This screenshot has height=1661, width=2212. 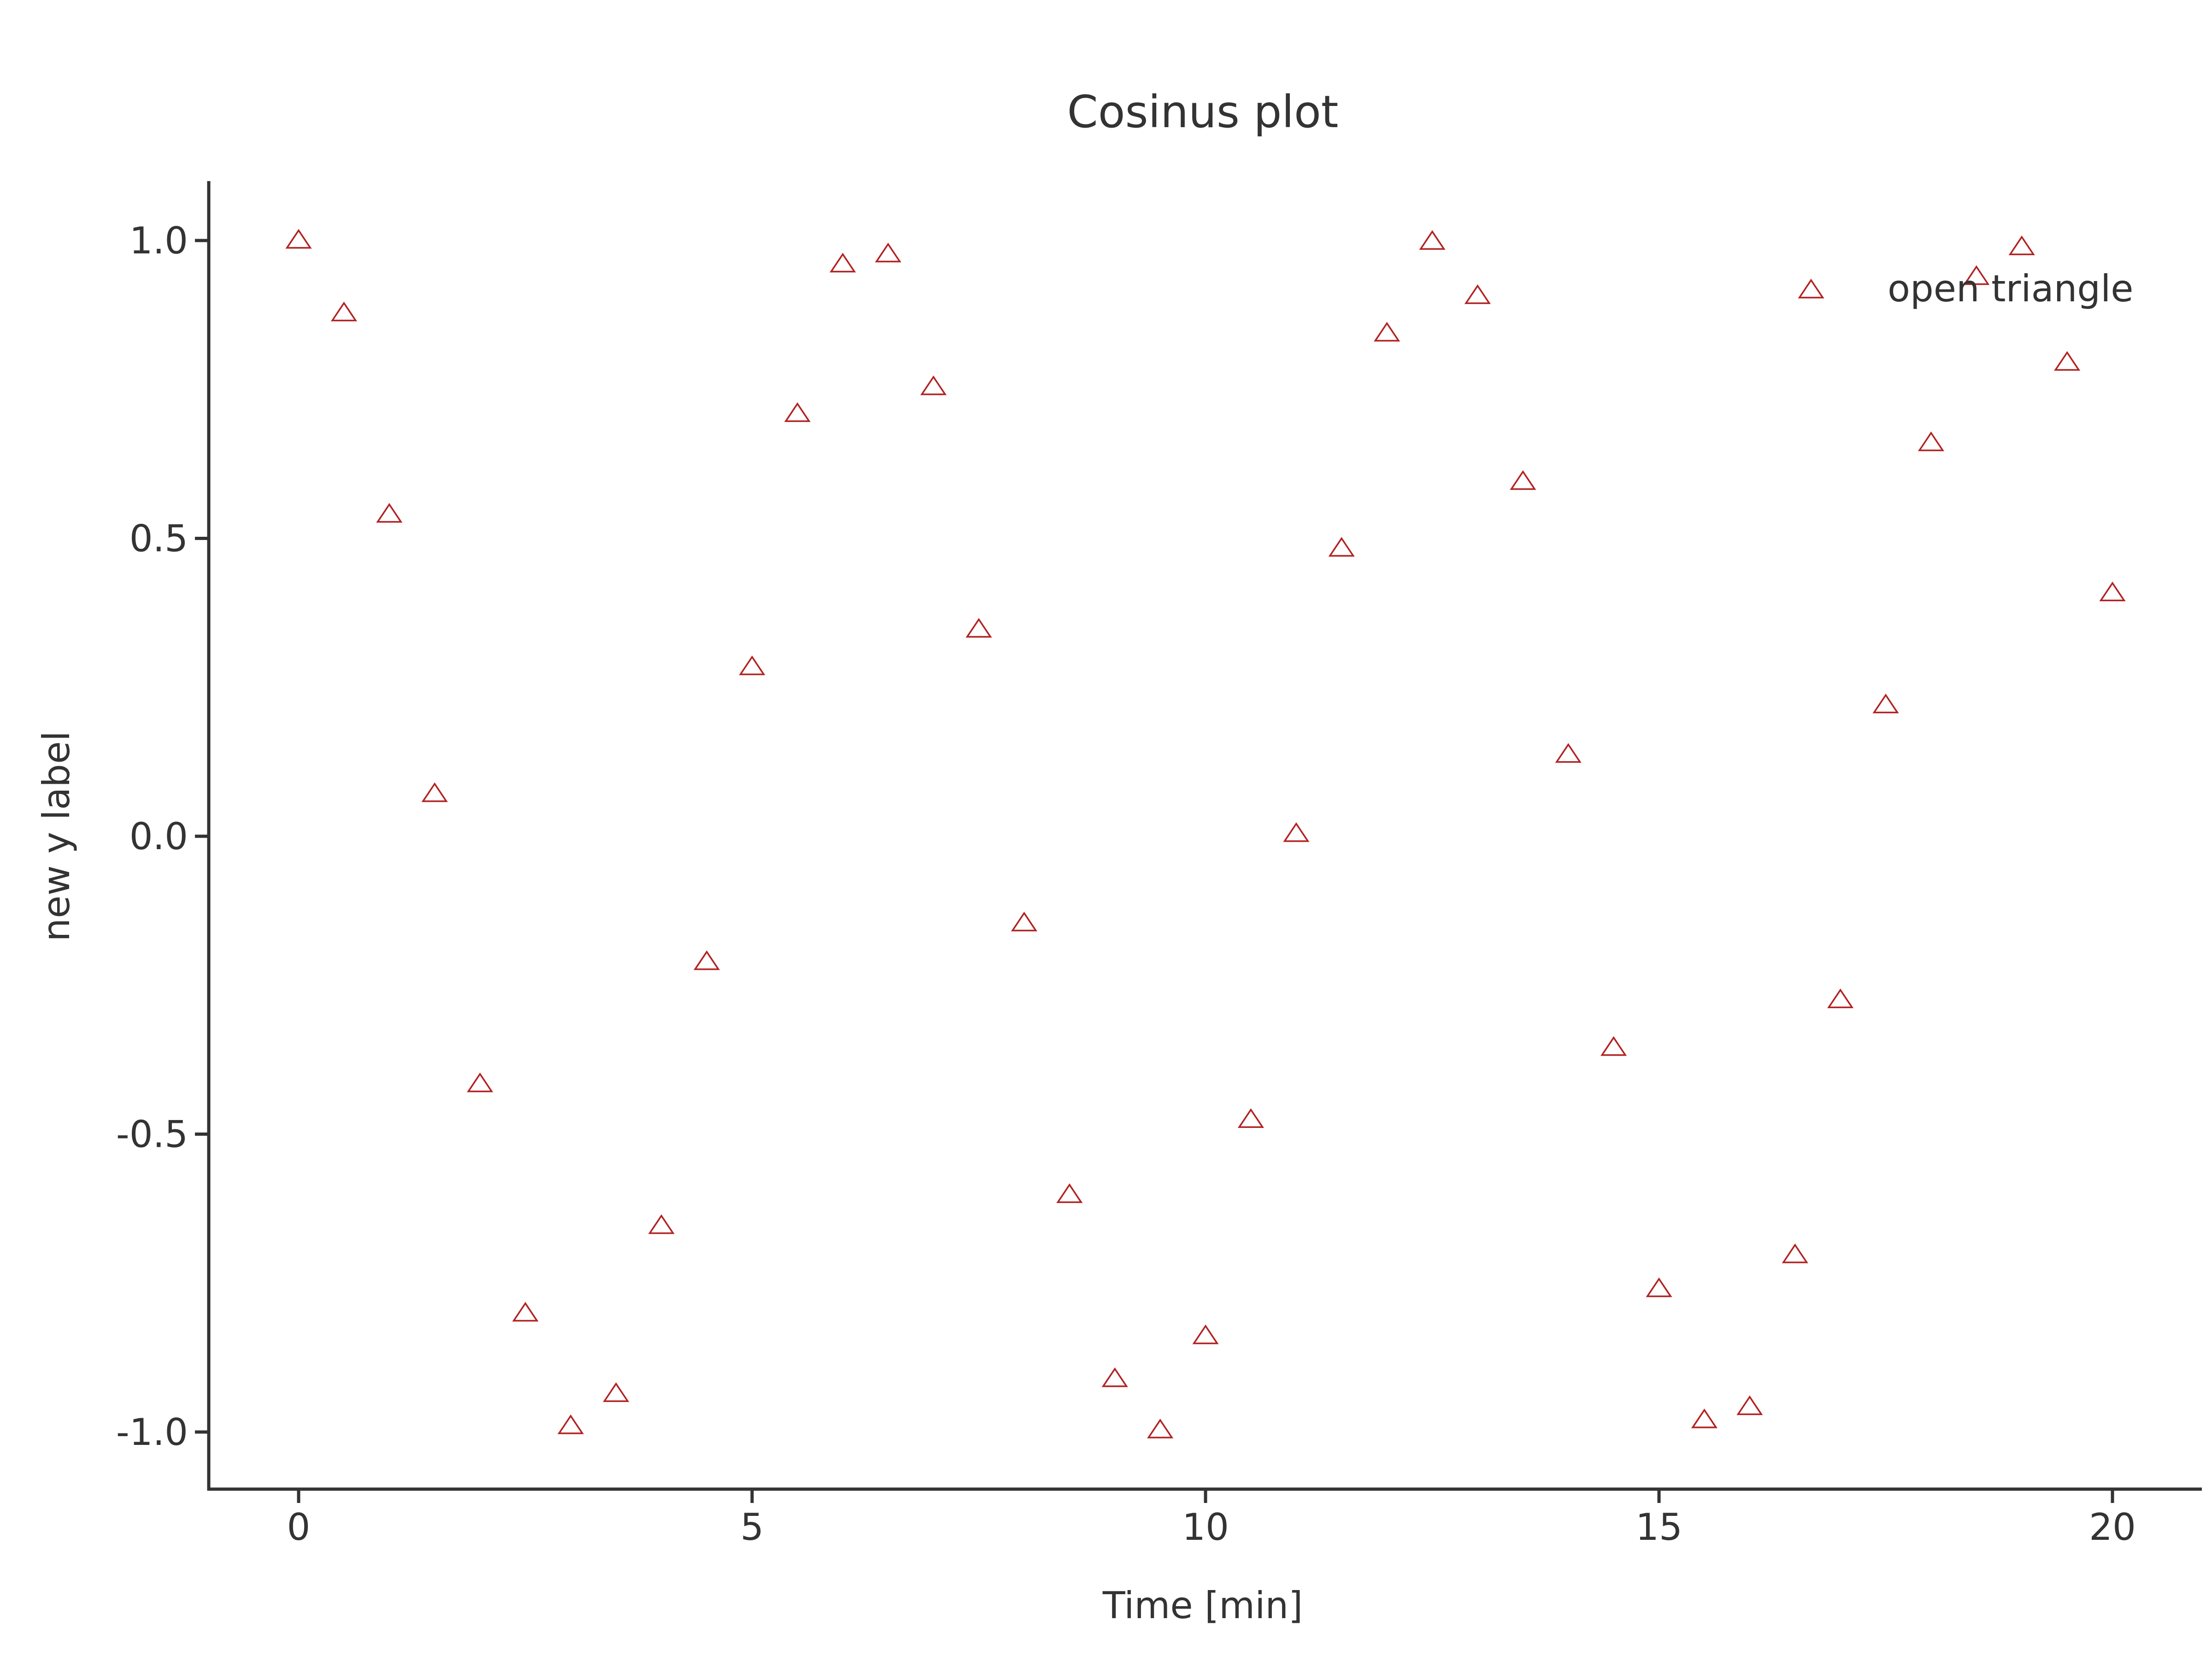 What do you see at coordinates (152, 1134) in the screenshot?
I see `y-tick-label: -0.5` at bounding box center [152, 1134].